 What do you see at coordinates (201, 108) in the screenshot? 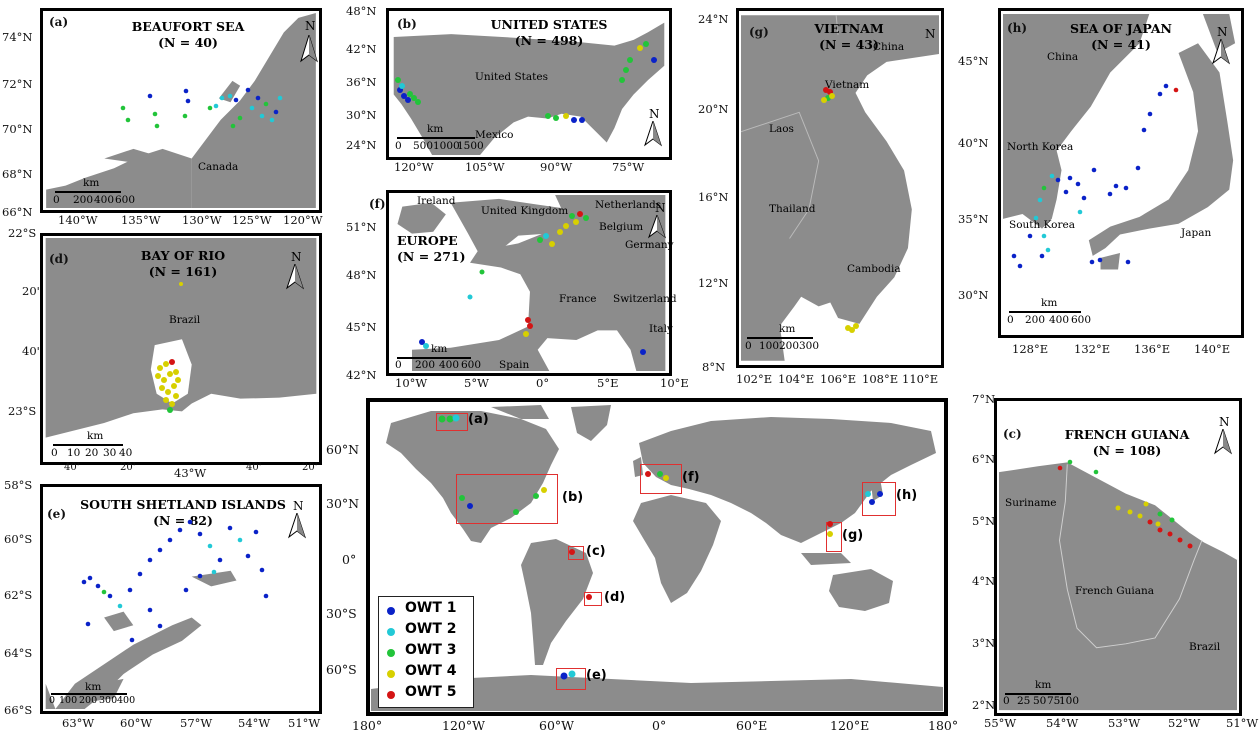
I see `points-beaufort` at bounding box center [201, 108].